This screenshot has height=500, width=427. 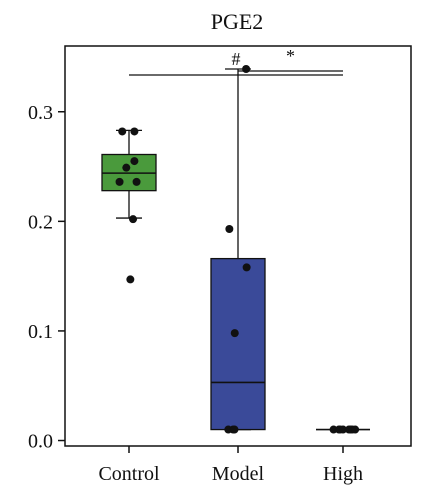 I want to click on y-tick-label: 0.3, so click(x=40, y=113).